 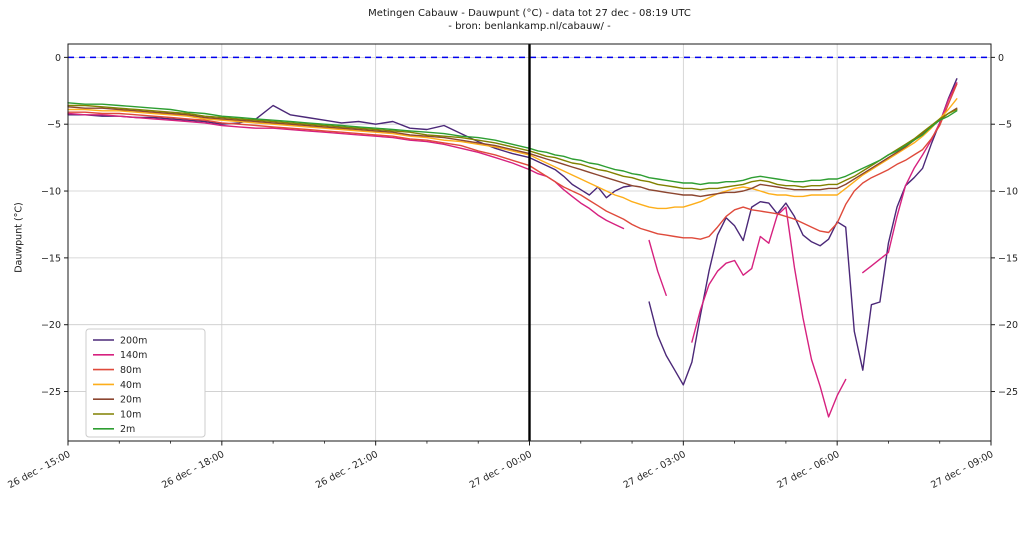 I want to click on legend-box, so click(x=145, y=383).